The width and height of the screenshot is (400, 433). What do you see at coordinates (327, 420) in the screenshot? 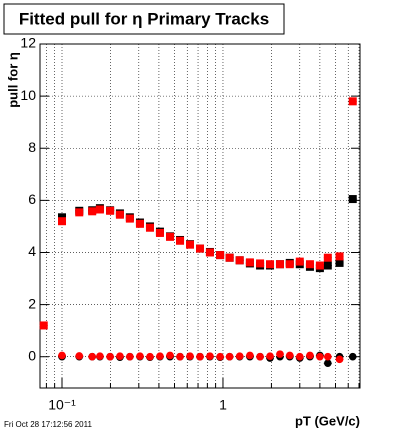
I see `x-axis-label: pT (GeV/c)` at bounding box center [327, 420].